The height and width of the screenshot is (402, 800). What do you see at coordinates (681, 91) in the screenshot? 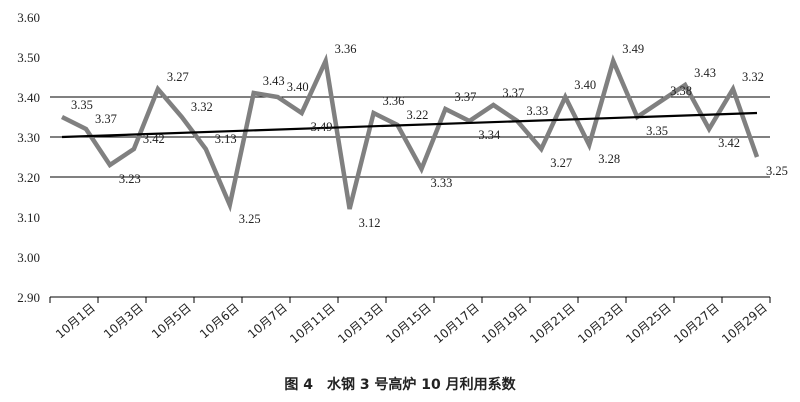
I see `data-label: 3.38` at bounding box center [681, 91].